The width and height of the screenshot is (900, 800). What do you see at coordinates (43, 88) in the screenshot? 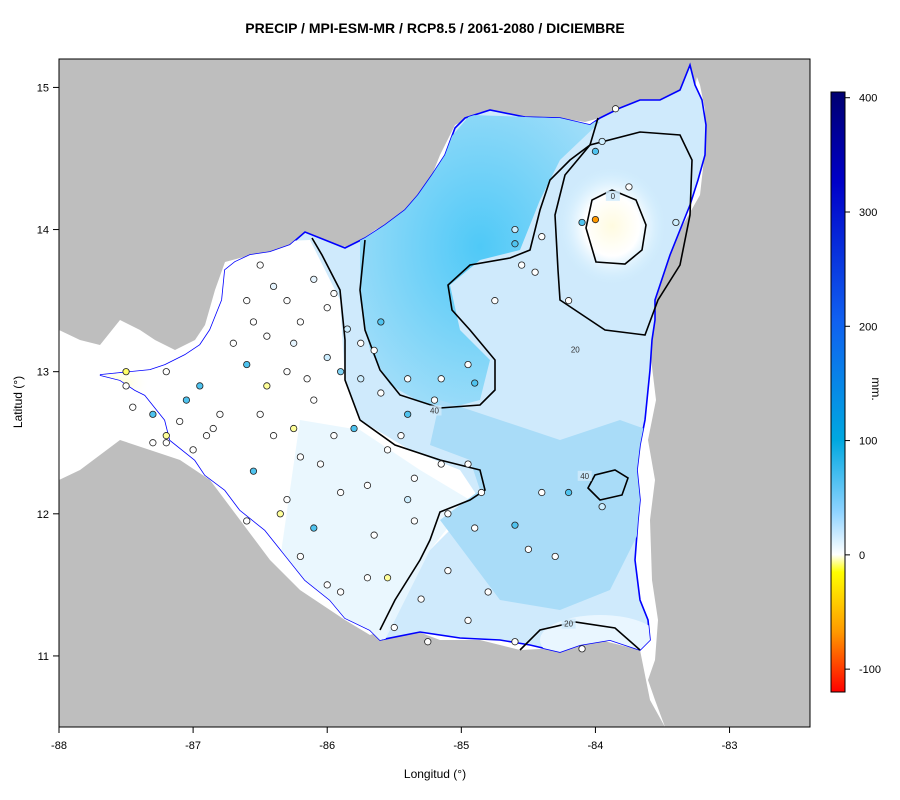
I see `y-tick-label: 15` at bounding box center [43, 88].